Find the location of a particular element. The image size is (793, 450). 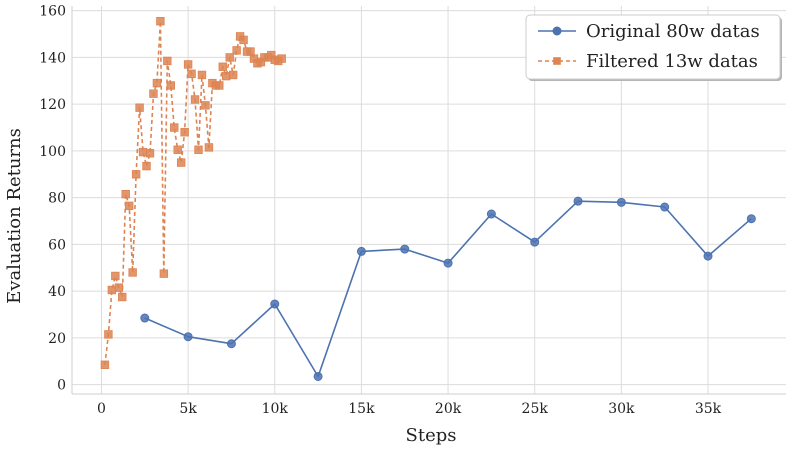

y-tick-label: 80 is located at coordinates (57, 199).